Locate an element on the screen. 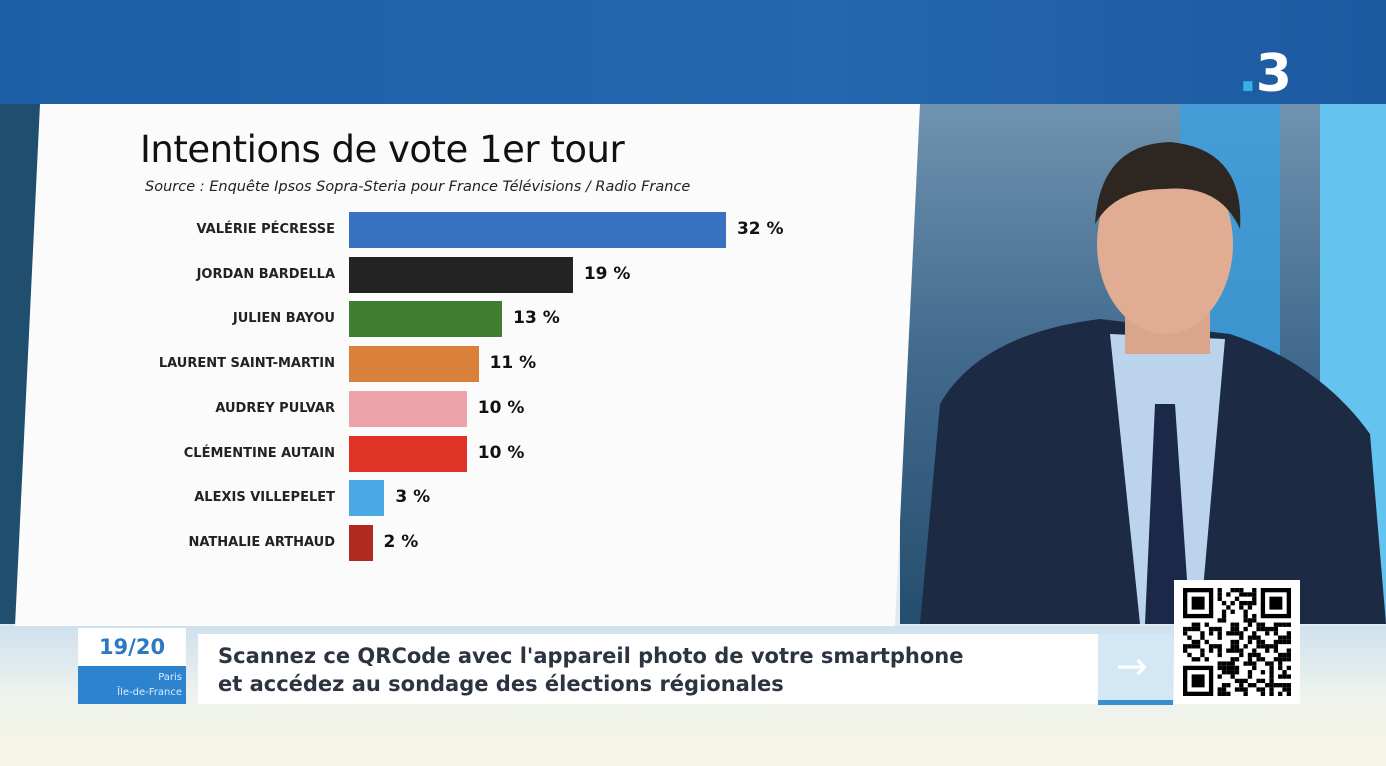 The height and width of the screenshot is (766, 1386). value-label: 32 % is located at coordinates (760, 229).